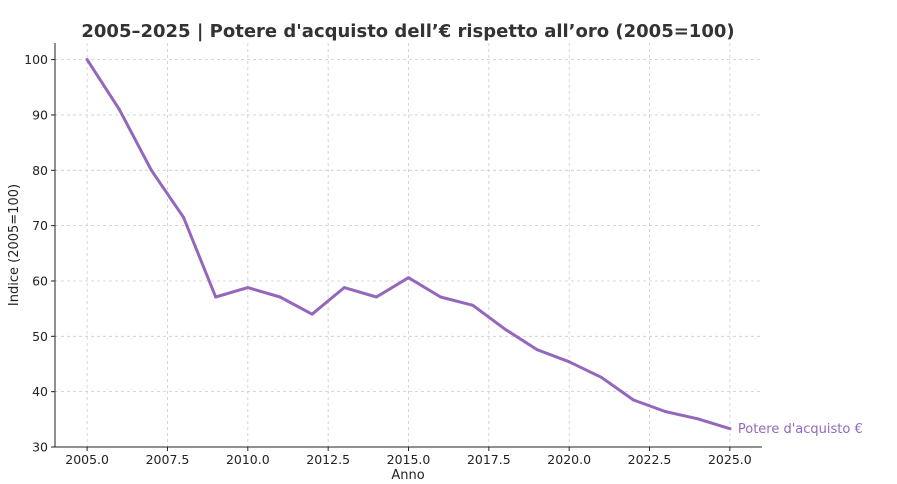 The width and height of the screenshot is (897, 484). Describe the element at coordinates (40, 114) in the screenshot. I see `y-tick-label: 90` at that location.